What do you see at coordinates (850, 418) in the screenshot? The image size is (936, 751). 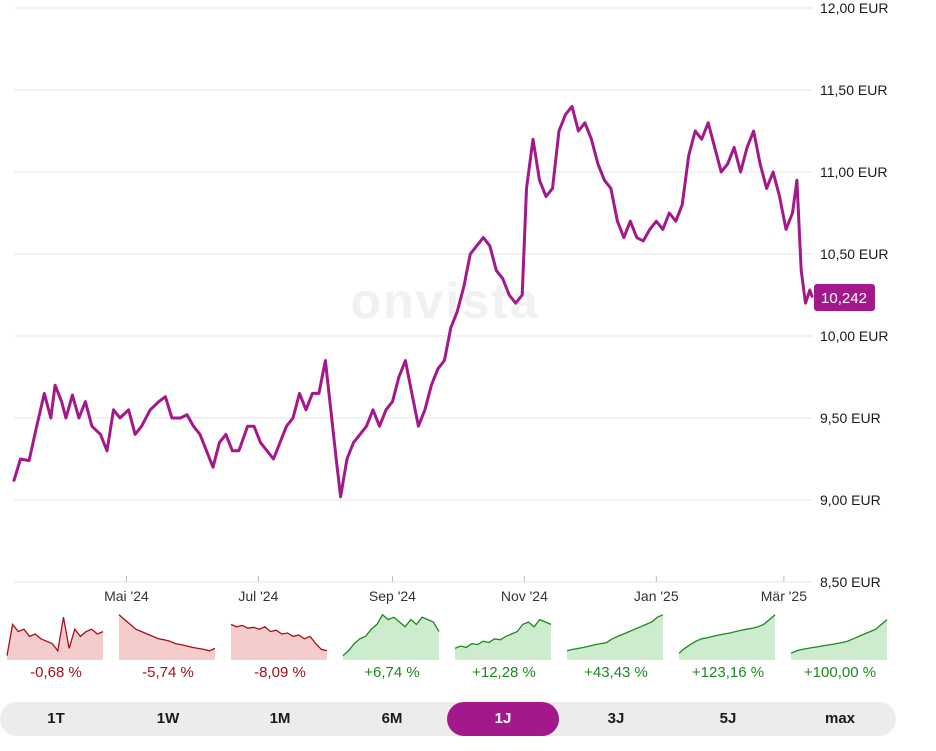 I see `y-tick-label: 9,50 EUR` at bounding box center [850, 418].